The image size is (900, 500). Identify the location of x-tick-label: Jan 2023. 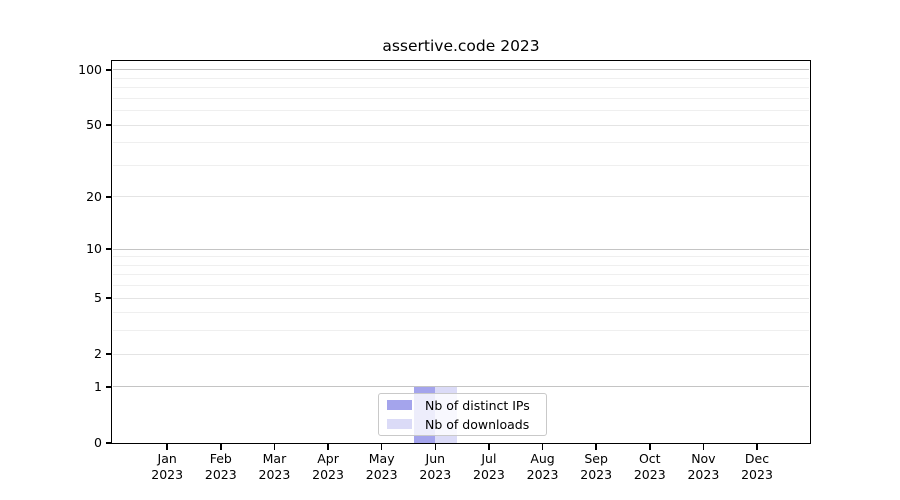
(167, 466).